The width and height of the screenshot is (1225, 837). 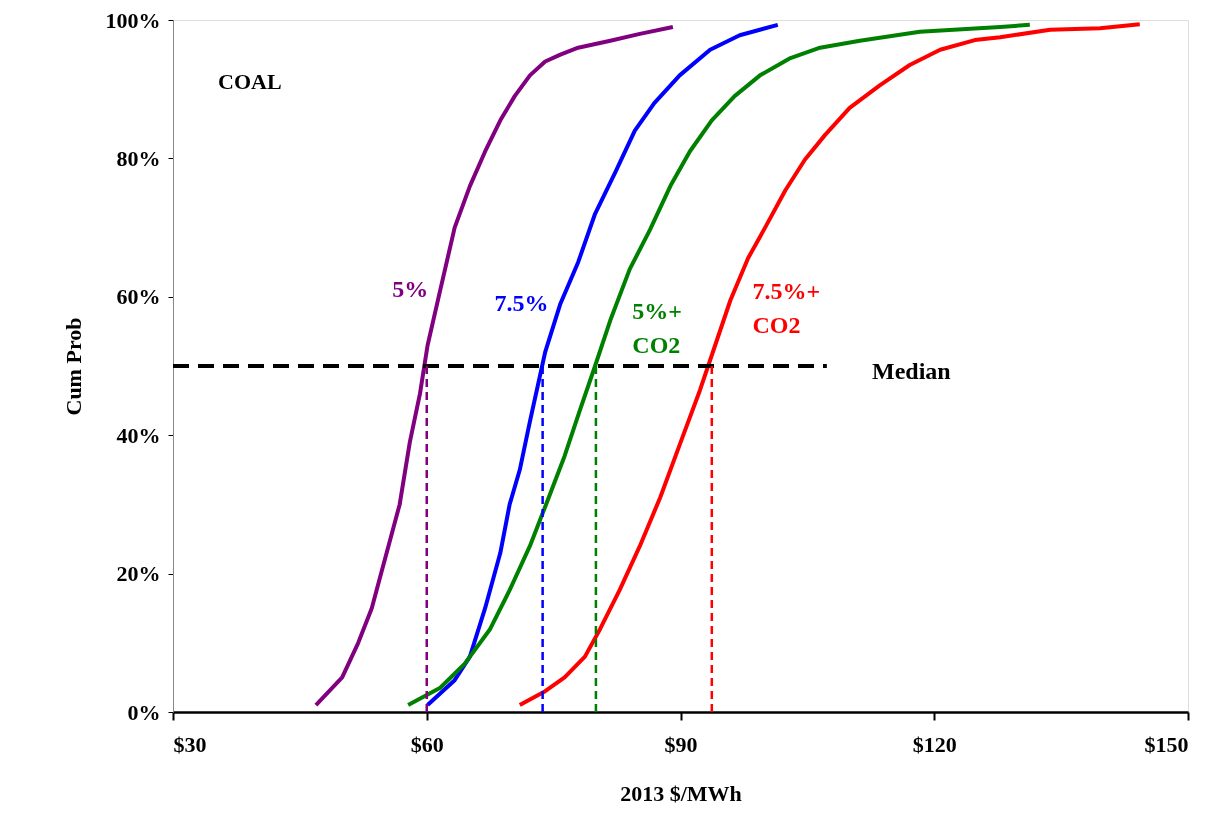 I want to click on y-tick-label: 0%, so click(x=144, y=712).